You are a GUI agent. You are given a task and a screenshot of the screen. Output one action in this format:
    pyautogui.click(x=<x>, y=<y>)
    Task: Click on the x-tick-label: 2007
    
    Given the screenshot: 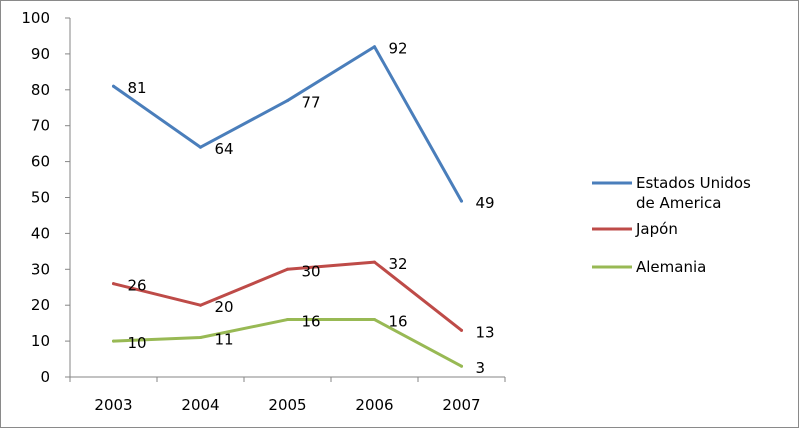 What is the action you would take?
    pyautogui.click(x=461, y=405)
    